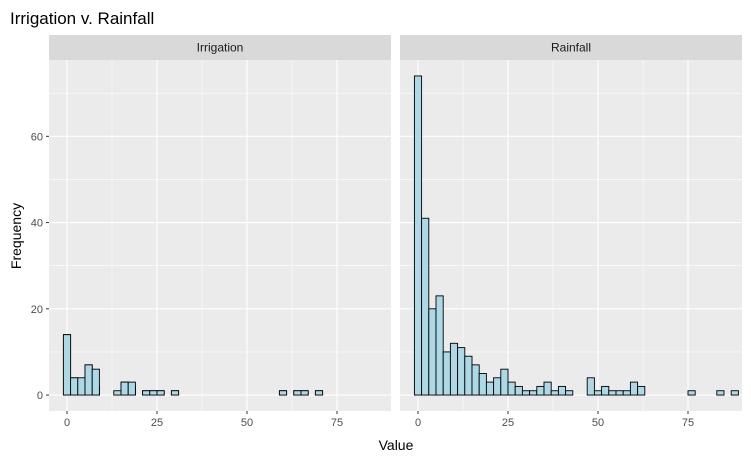 This screenshot has width=751, height=460. Describe the element at coordinates (67, 423) in the screenshot. I see `x-tick-label-irrigation: 0` at that location.